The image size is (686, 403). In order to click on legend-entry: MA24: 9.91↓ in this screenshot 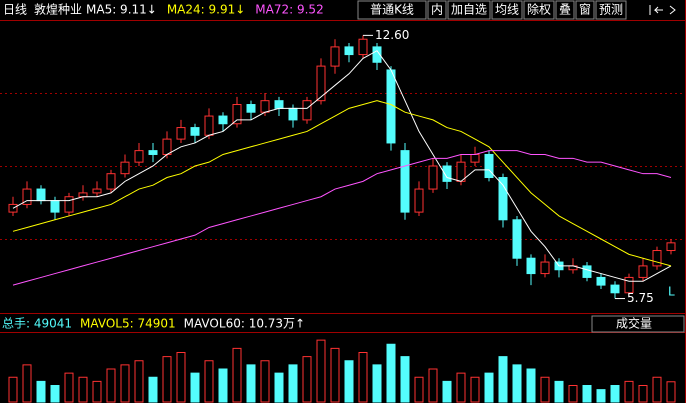, I will do `click(206, 10)`.